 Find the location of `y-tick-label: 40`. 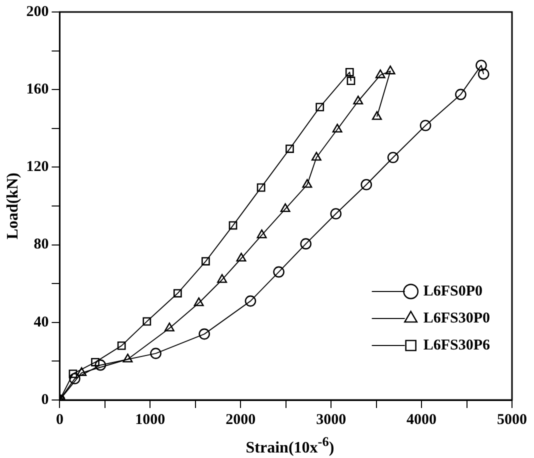

y-tick-label: 40 is located at coordinates (41, 322).